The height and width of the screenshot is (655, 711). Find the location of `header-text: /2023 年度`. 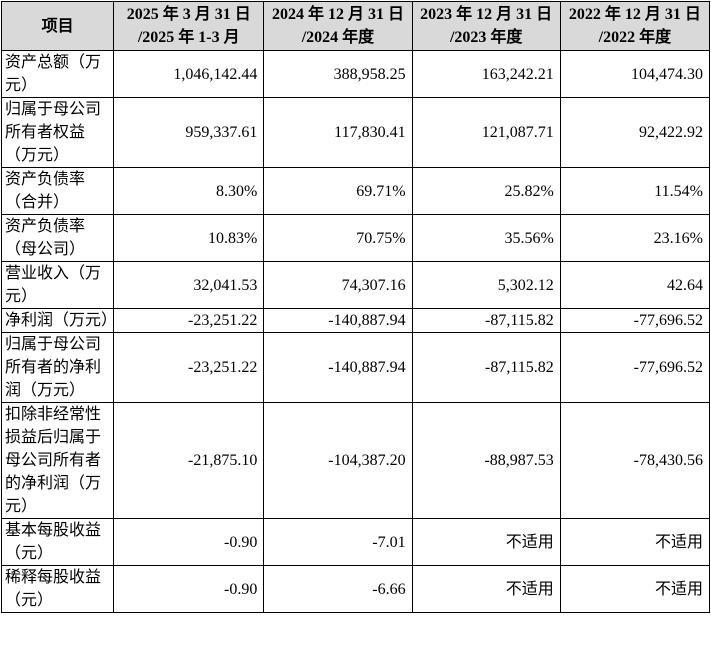

header-text: /2023 年度 is located at coordinates (486, 37).